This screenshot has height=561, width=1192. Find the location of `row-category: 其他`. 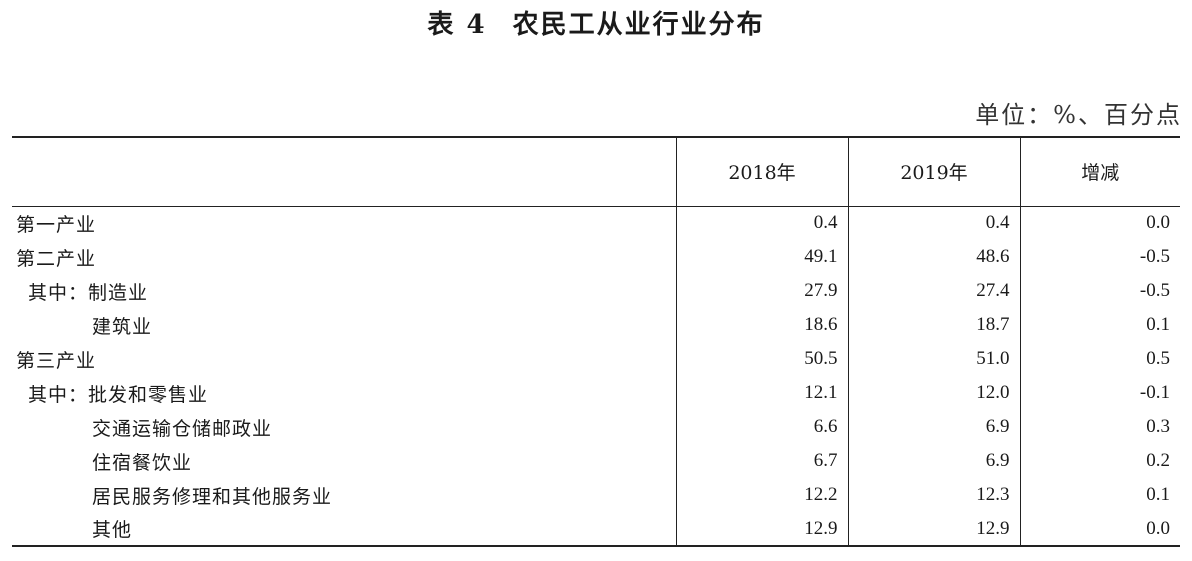

row-category: 其他 is located at coordinates (344, 529).